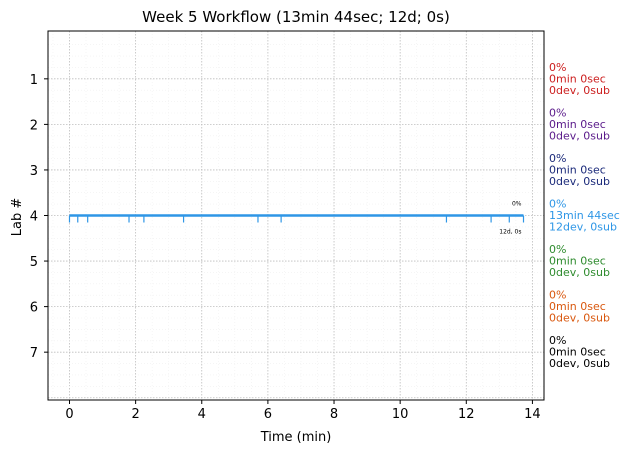  Describe the element at coordinates (135, 414) in the screenshot. I see `x-tick-label: 2` at that location.